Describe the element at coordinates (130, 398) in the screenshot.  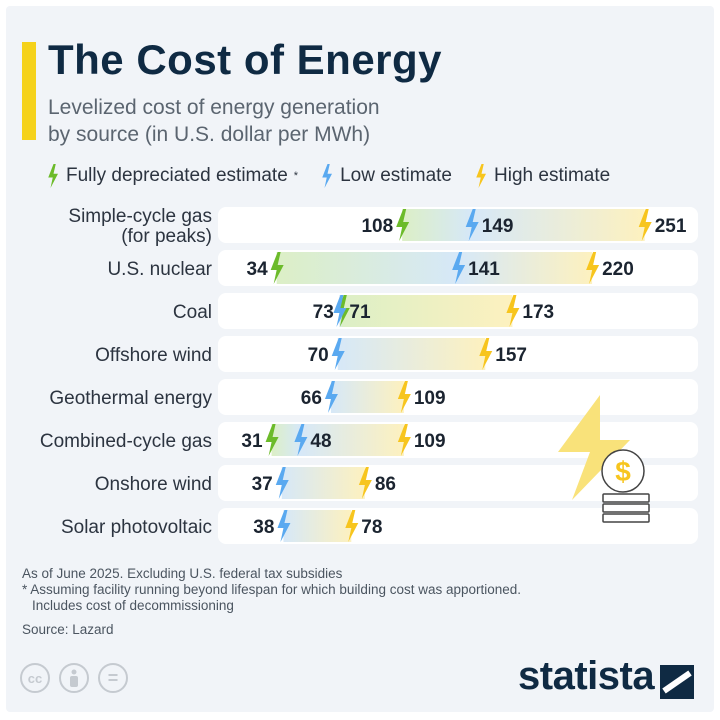
I see `category-label: Geothermal energy` at that location.